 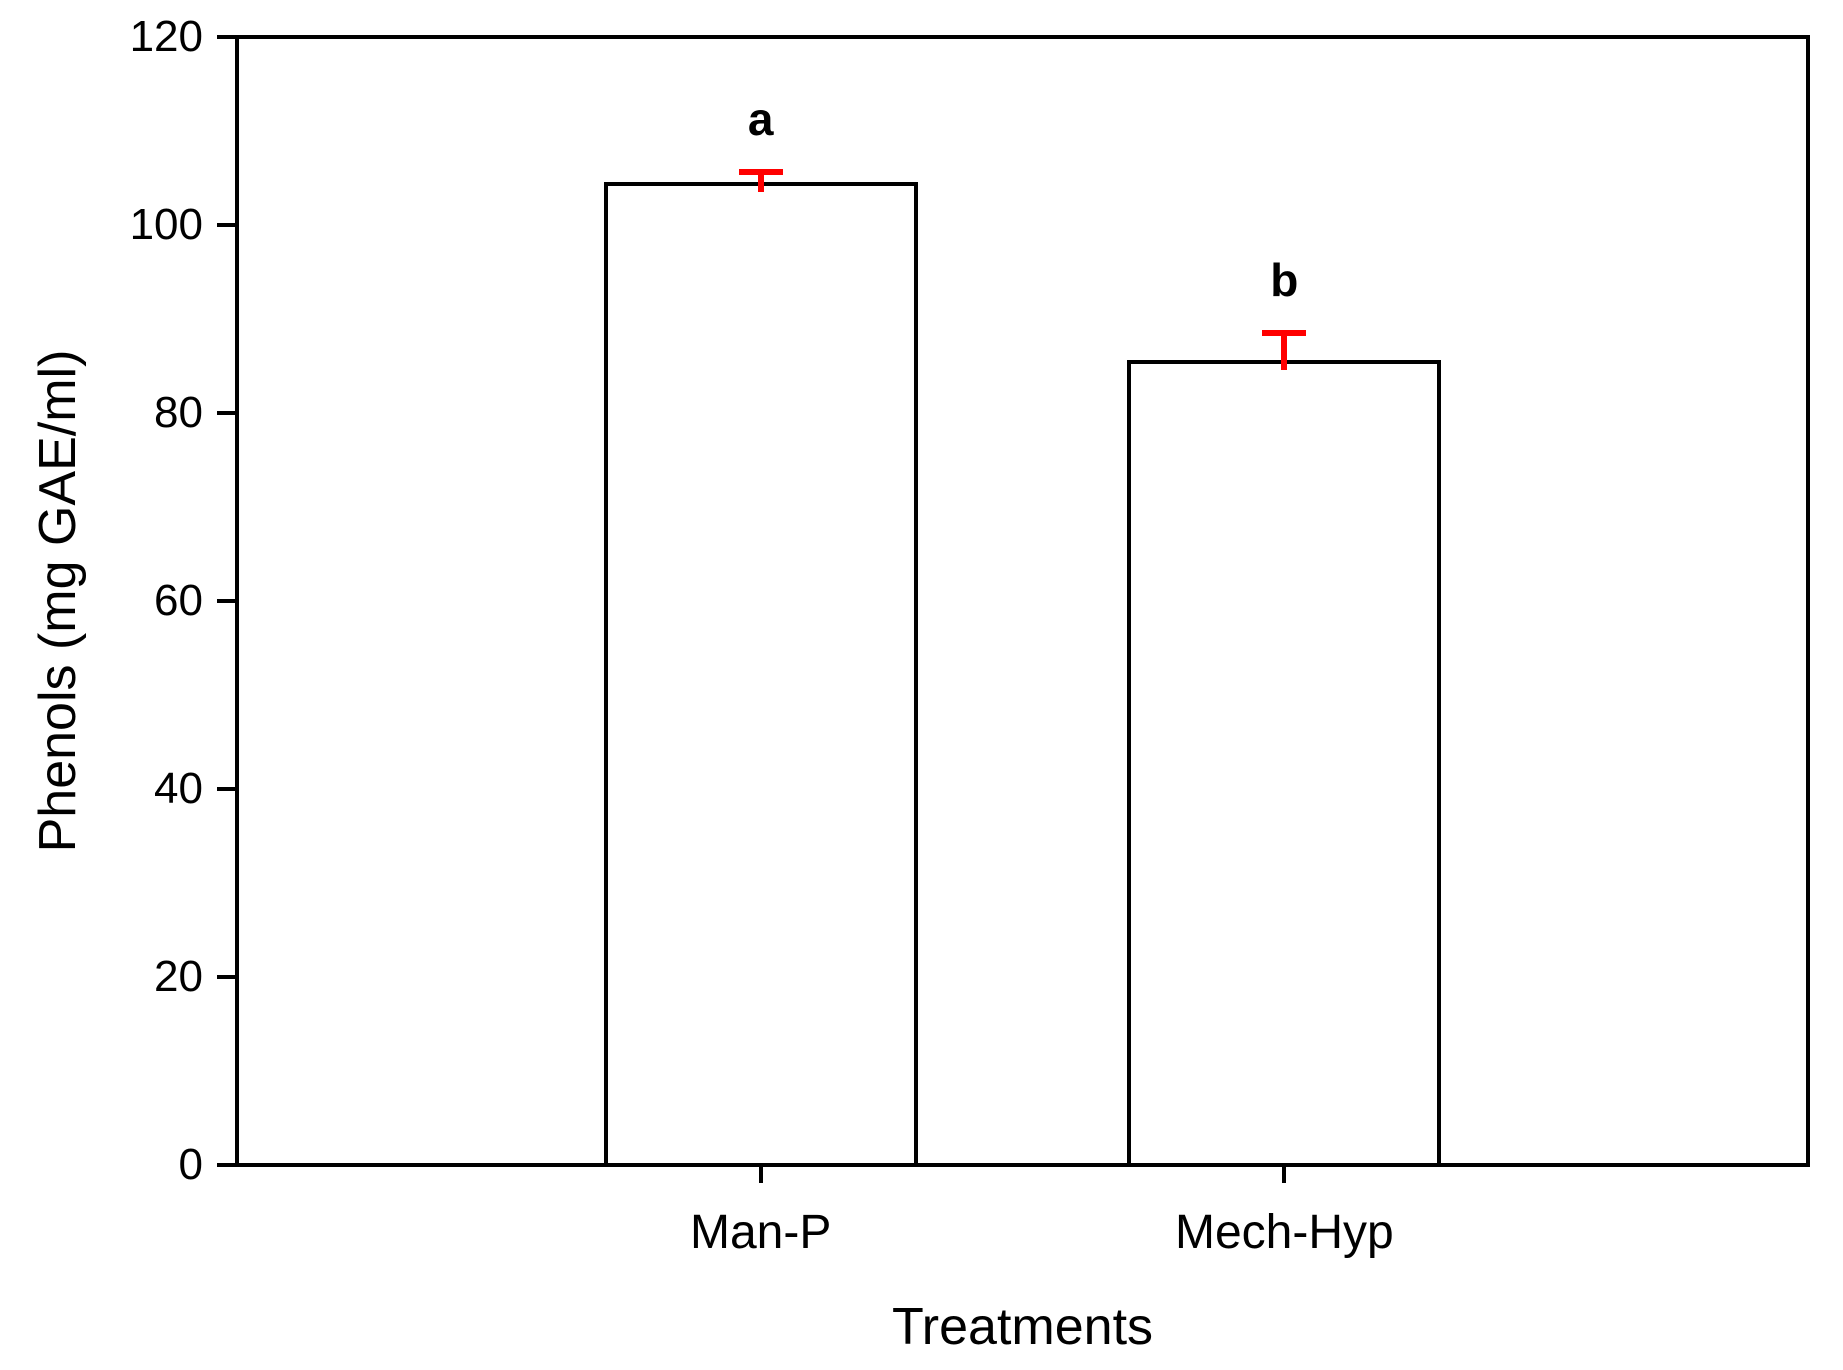 What do you see at coordinates (178, 600) in the screenshot?
I see `y-axis-tick-label: 60` at bounding box center [178, 600].